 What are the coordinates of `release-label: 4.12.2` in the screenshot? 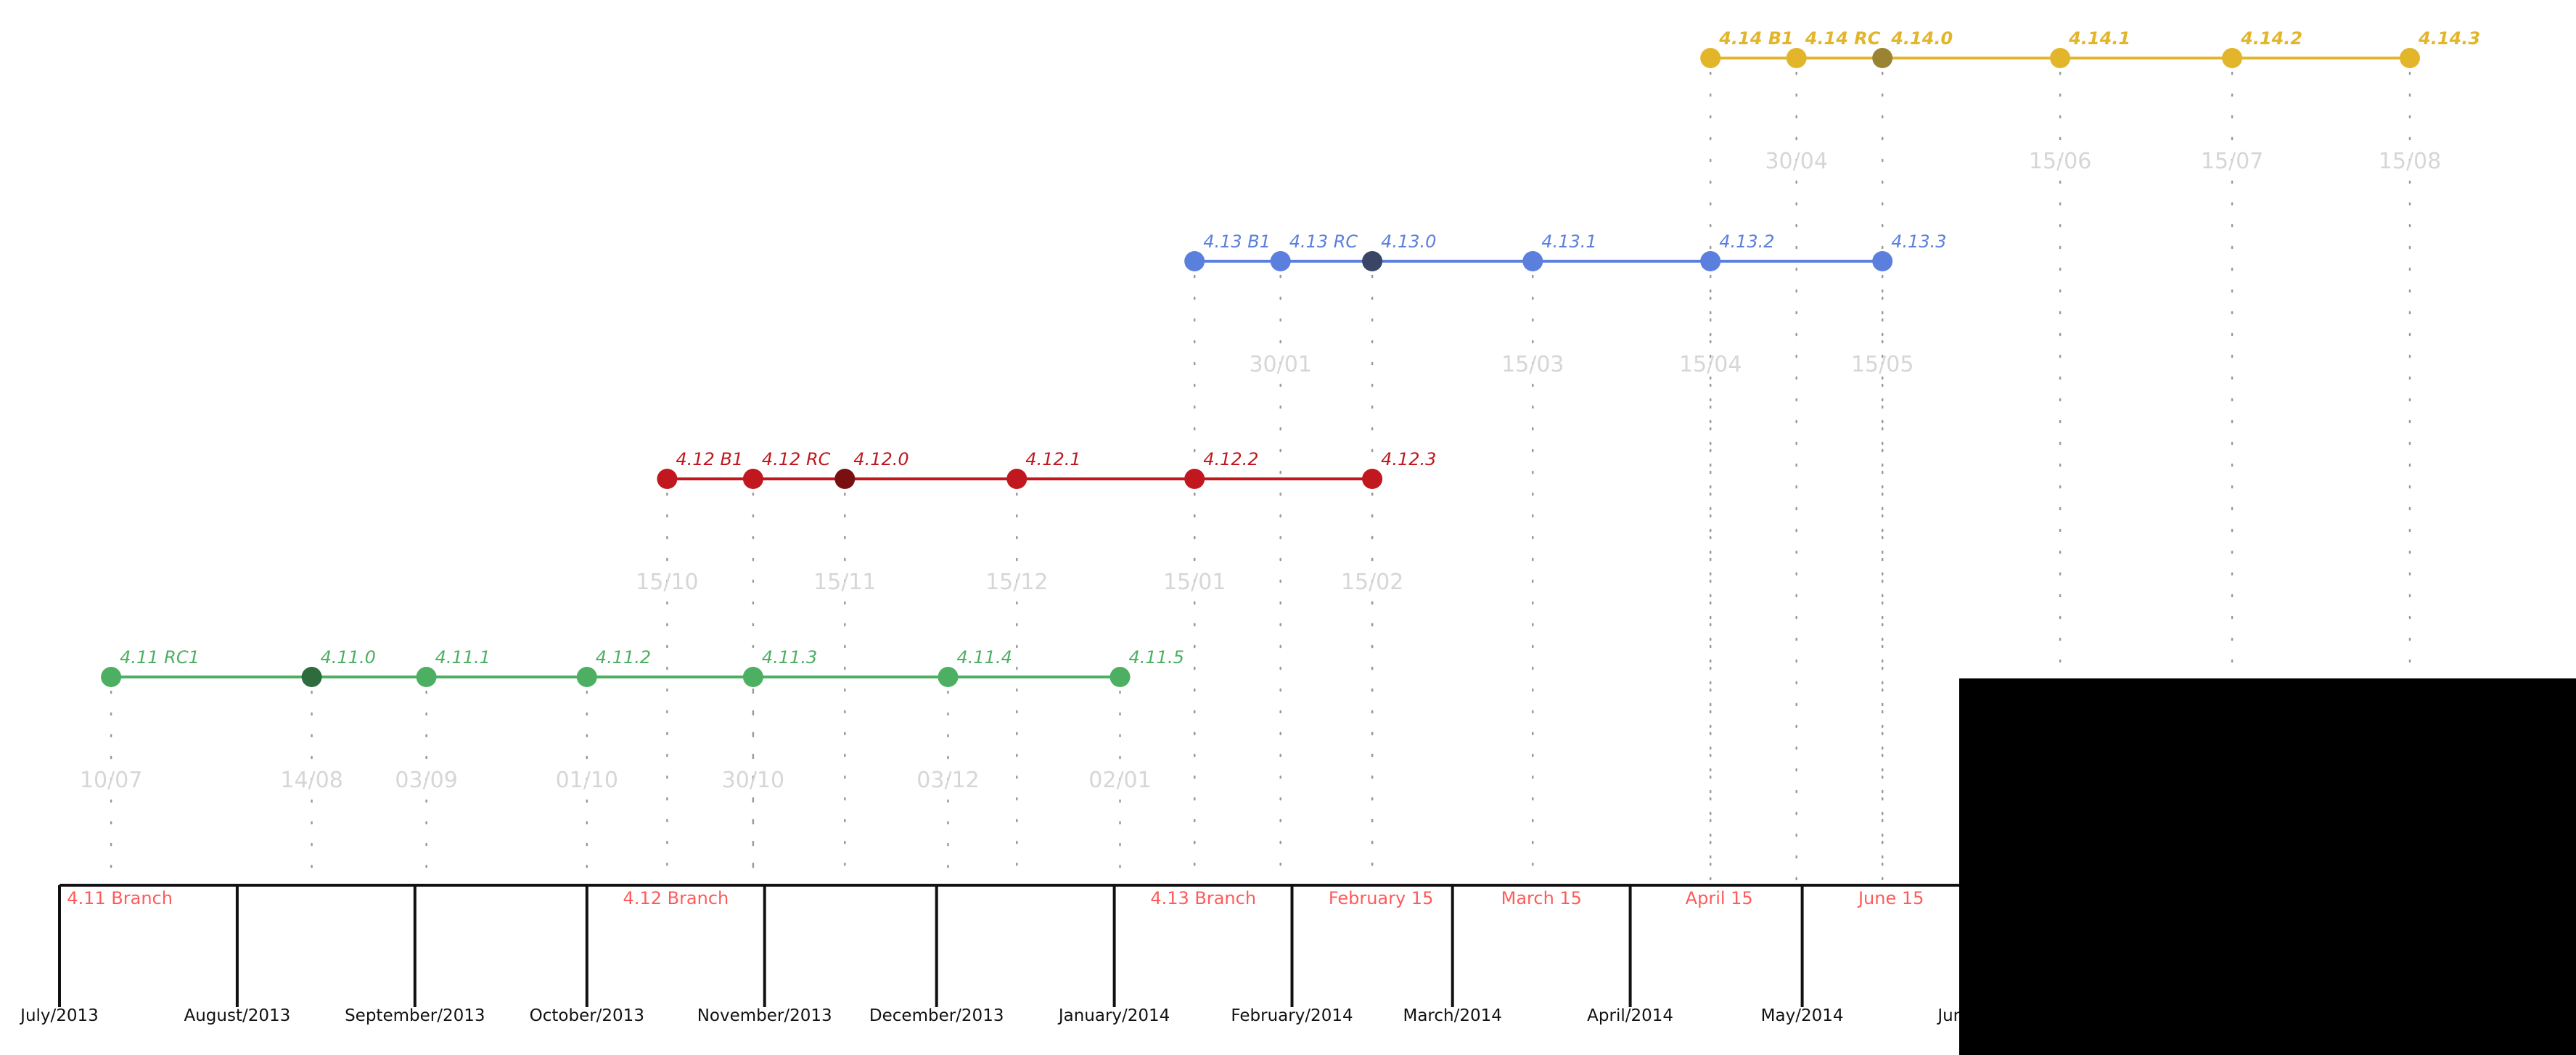 It's located at (1230, 459).